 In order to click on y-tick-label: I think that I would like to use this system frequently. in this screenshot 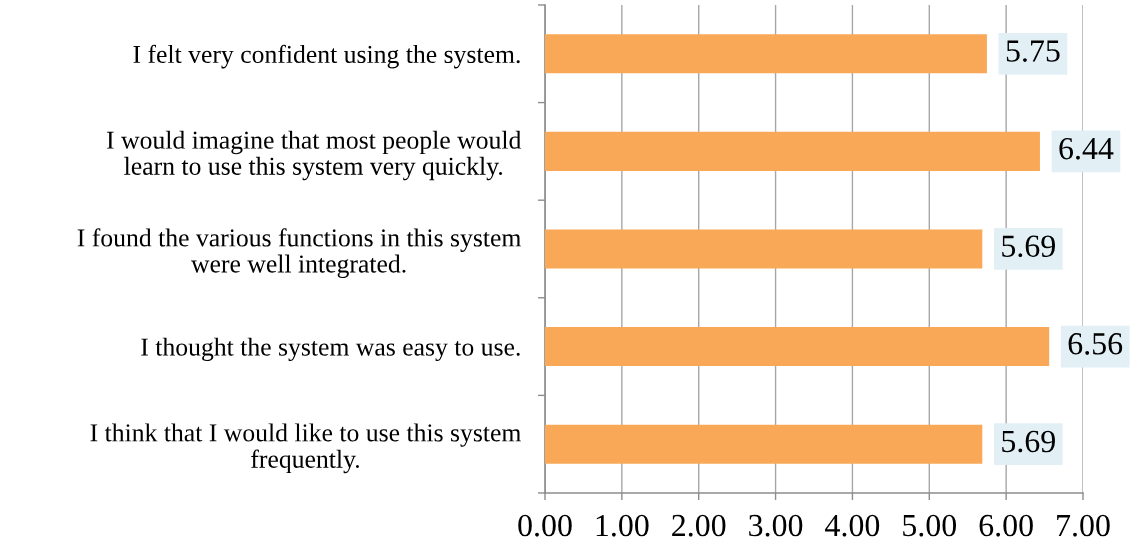, I will do `click(305, 448)`.